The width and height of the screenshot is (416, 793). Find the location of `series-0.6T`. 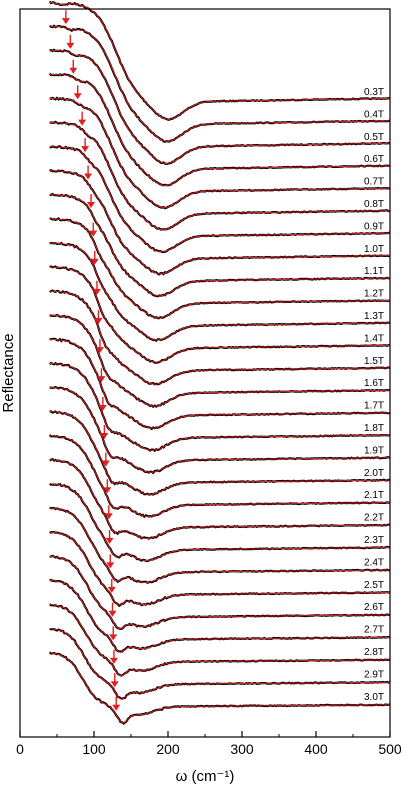

series-0.6T is located at coordinates (219, 129).